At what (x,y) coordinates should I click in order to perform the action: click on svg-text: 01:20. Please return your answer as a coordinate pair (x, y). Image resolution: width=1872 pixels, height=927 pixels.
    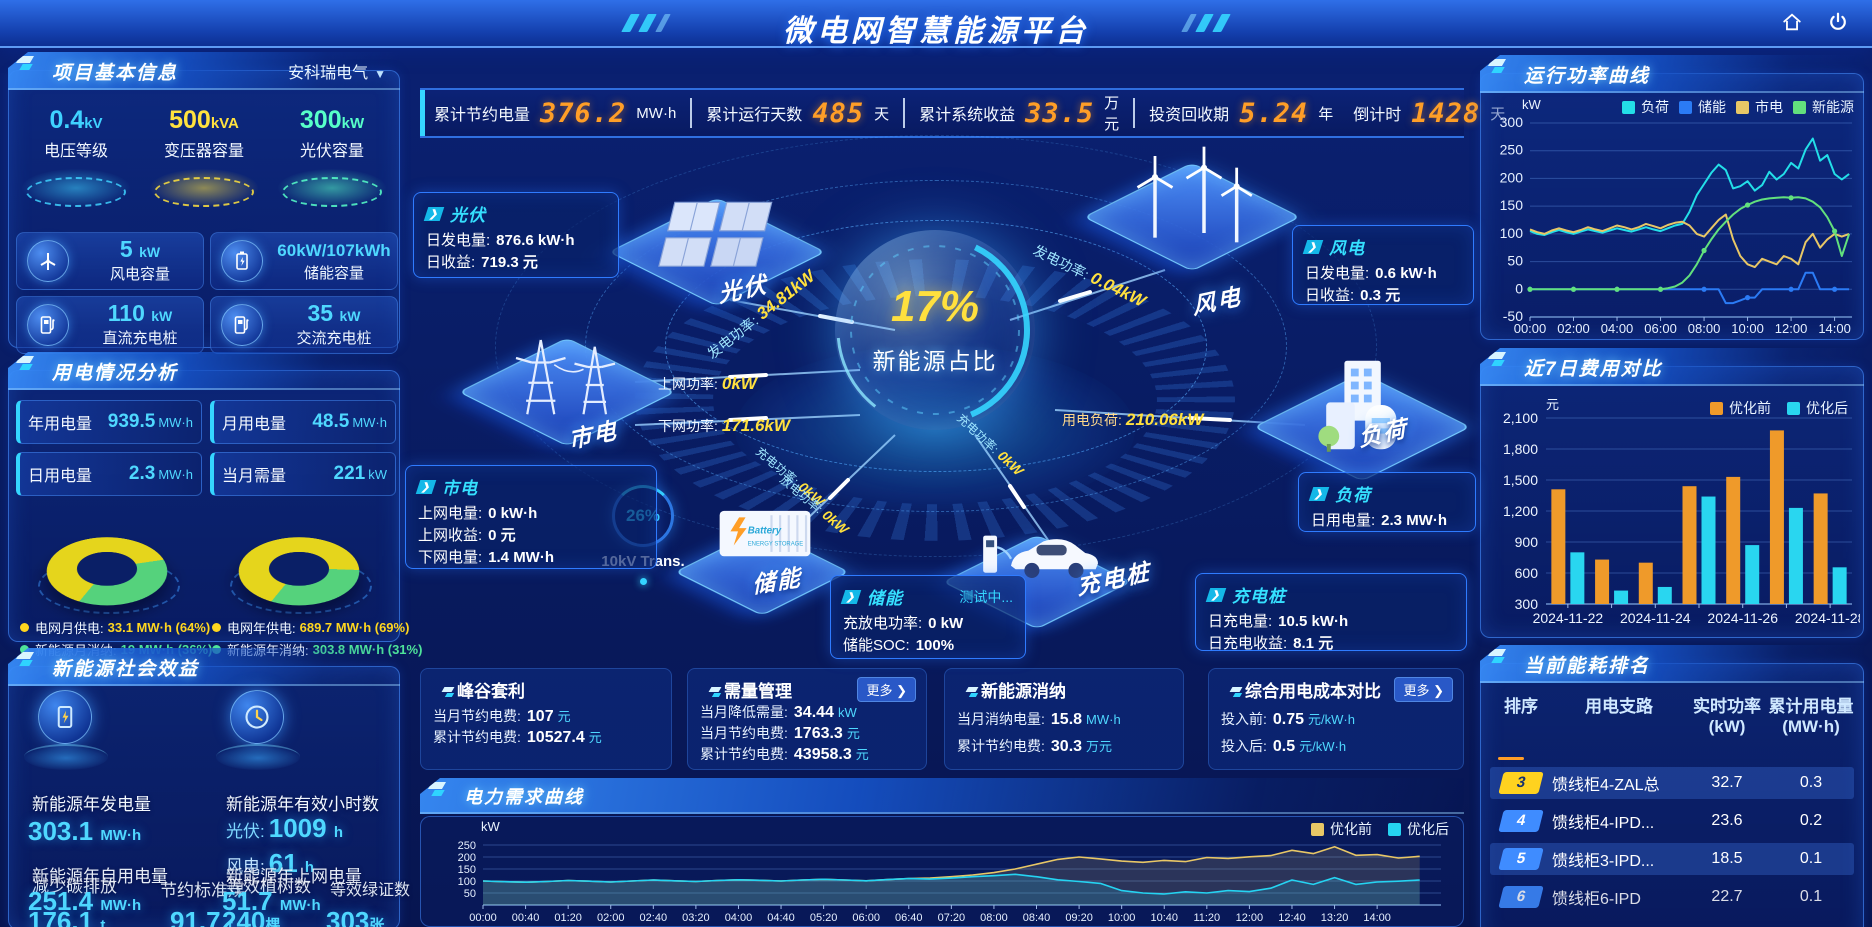
    Looking at the image, I should click on (568, 918).